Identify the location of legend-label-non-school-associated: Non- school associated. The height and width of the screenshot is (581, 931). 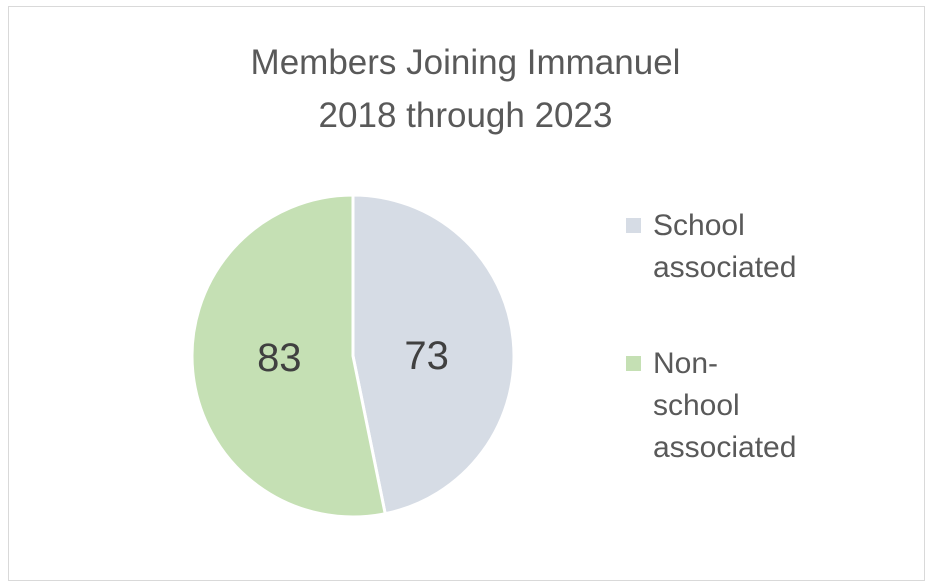
(738, 406).